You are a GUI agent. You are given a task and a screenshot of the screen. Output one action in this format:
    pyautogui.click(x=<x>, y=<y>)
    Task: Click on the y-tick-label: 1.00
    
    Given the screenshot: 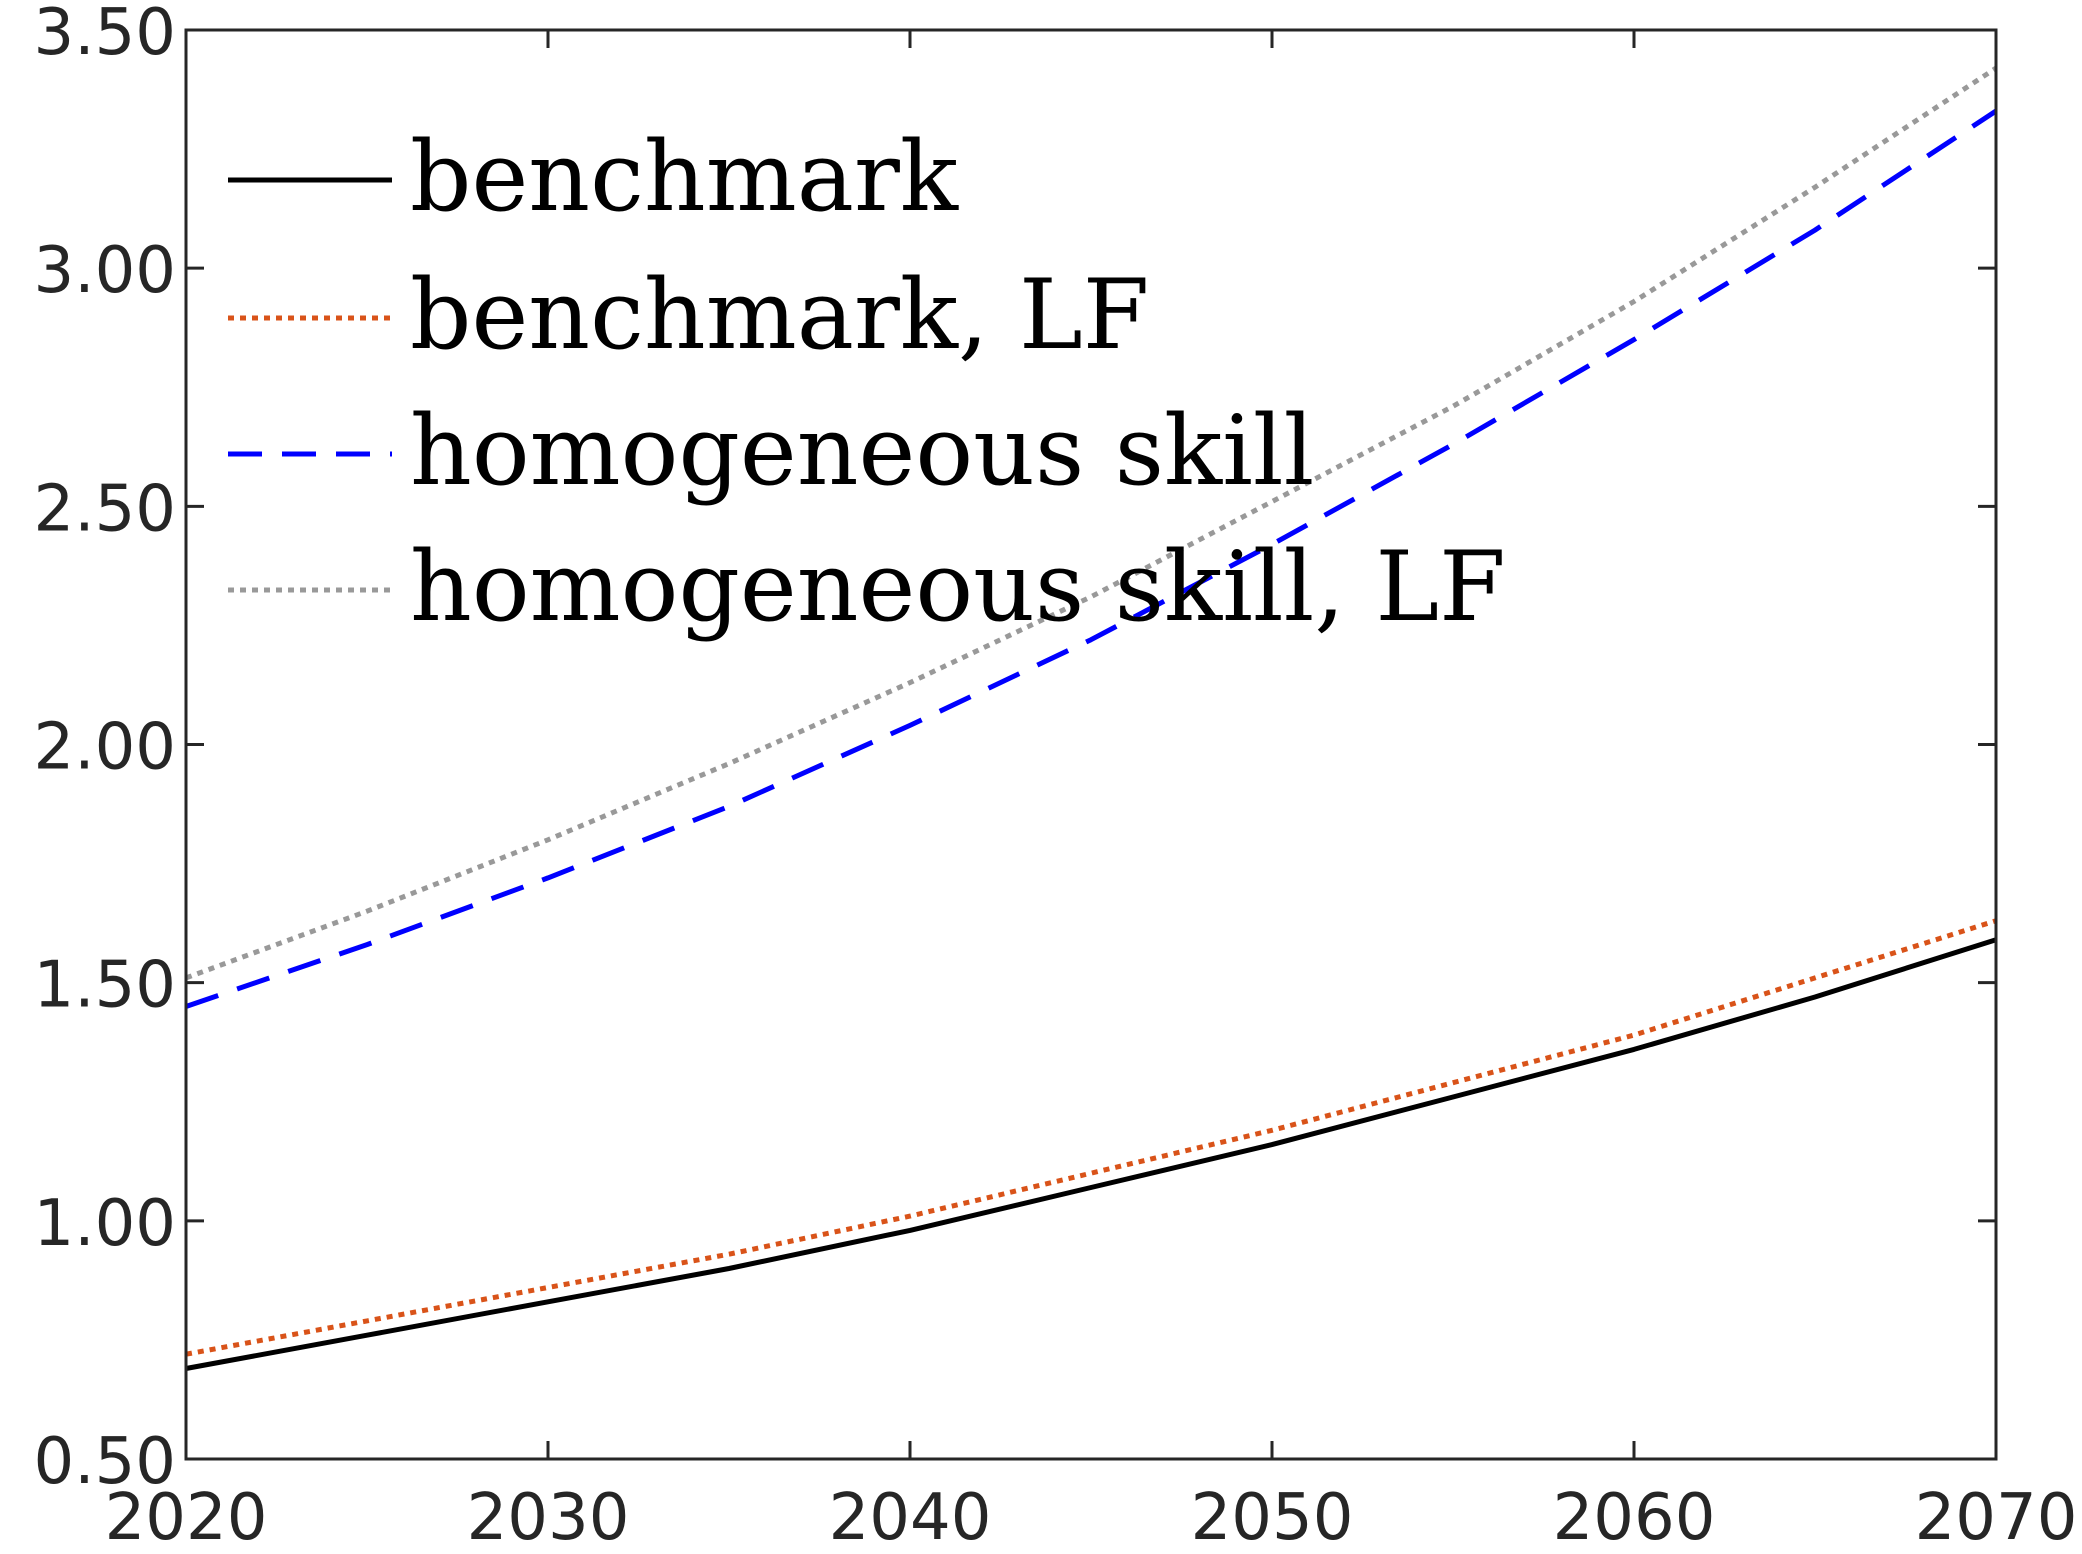 What is the action you would take?
    pyautogui.click(x=105, y=1224)
    